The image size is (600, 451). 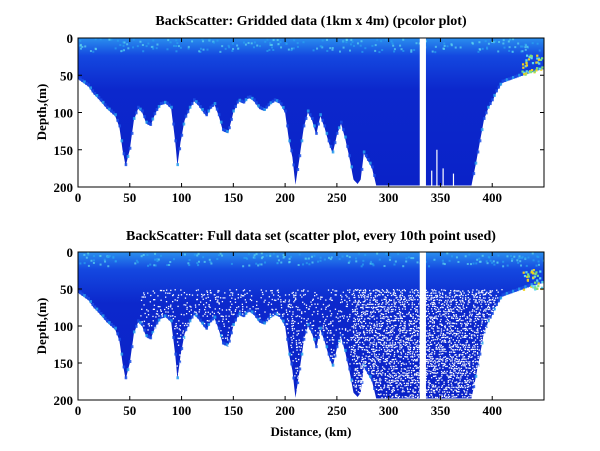 What do you see at coordinates (311, 431) in the screenshot?
I see `x-axis-label-scatter: Distance, (km)` at bounding box center [311, 431].